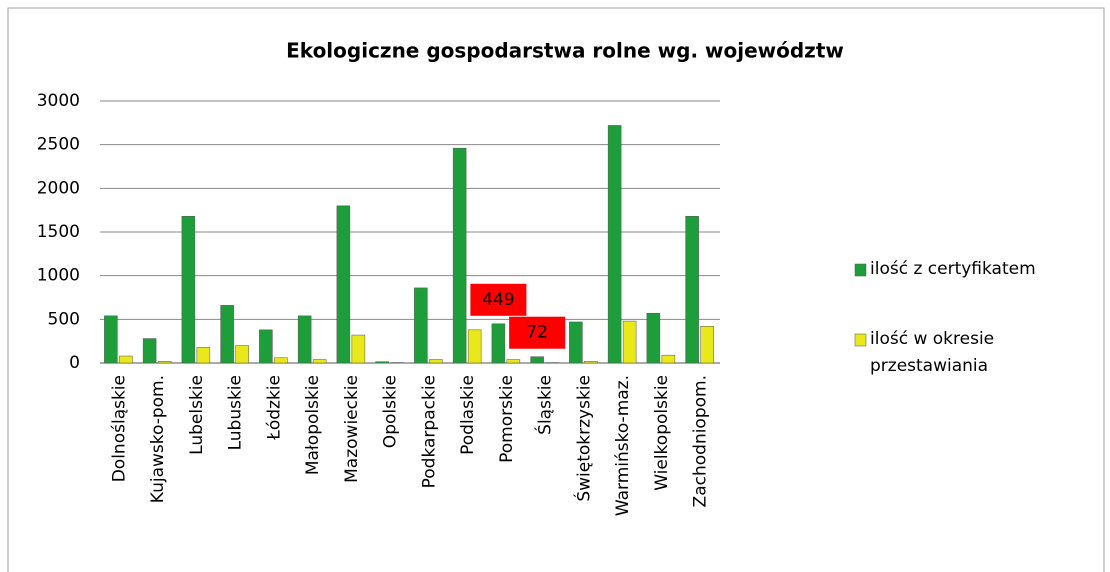 The width and height of the screenshot is (1110, 572). I want to click on x-tick-label: Łódzkie, so click(274, 408).